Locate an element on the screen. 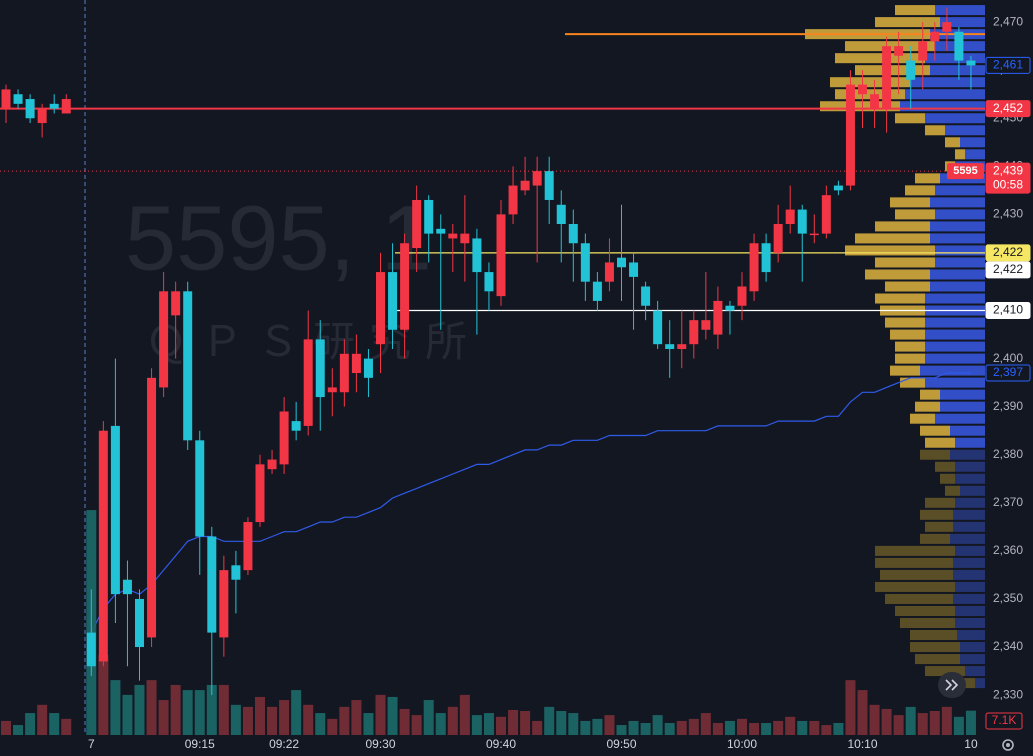  symbol-box is located at coordinates (965, 171).